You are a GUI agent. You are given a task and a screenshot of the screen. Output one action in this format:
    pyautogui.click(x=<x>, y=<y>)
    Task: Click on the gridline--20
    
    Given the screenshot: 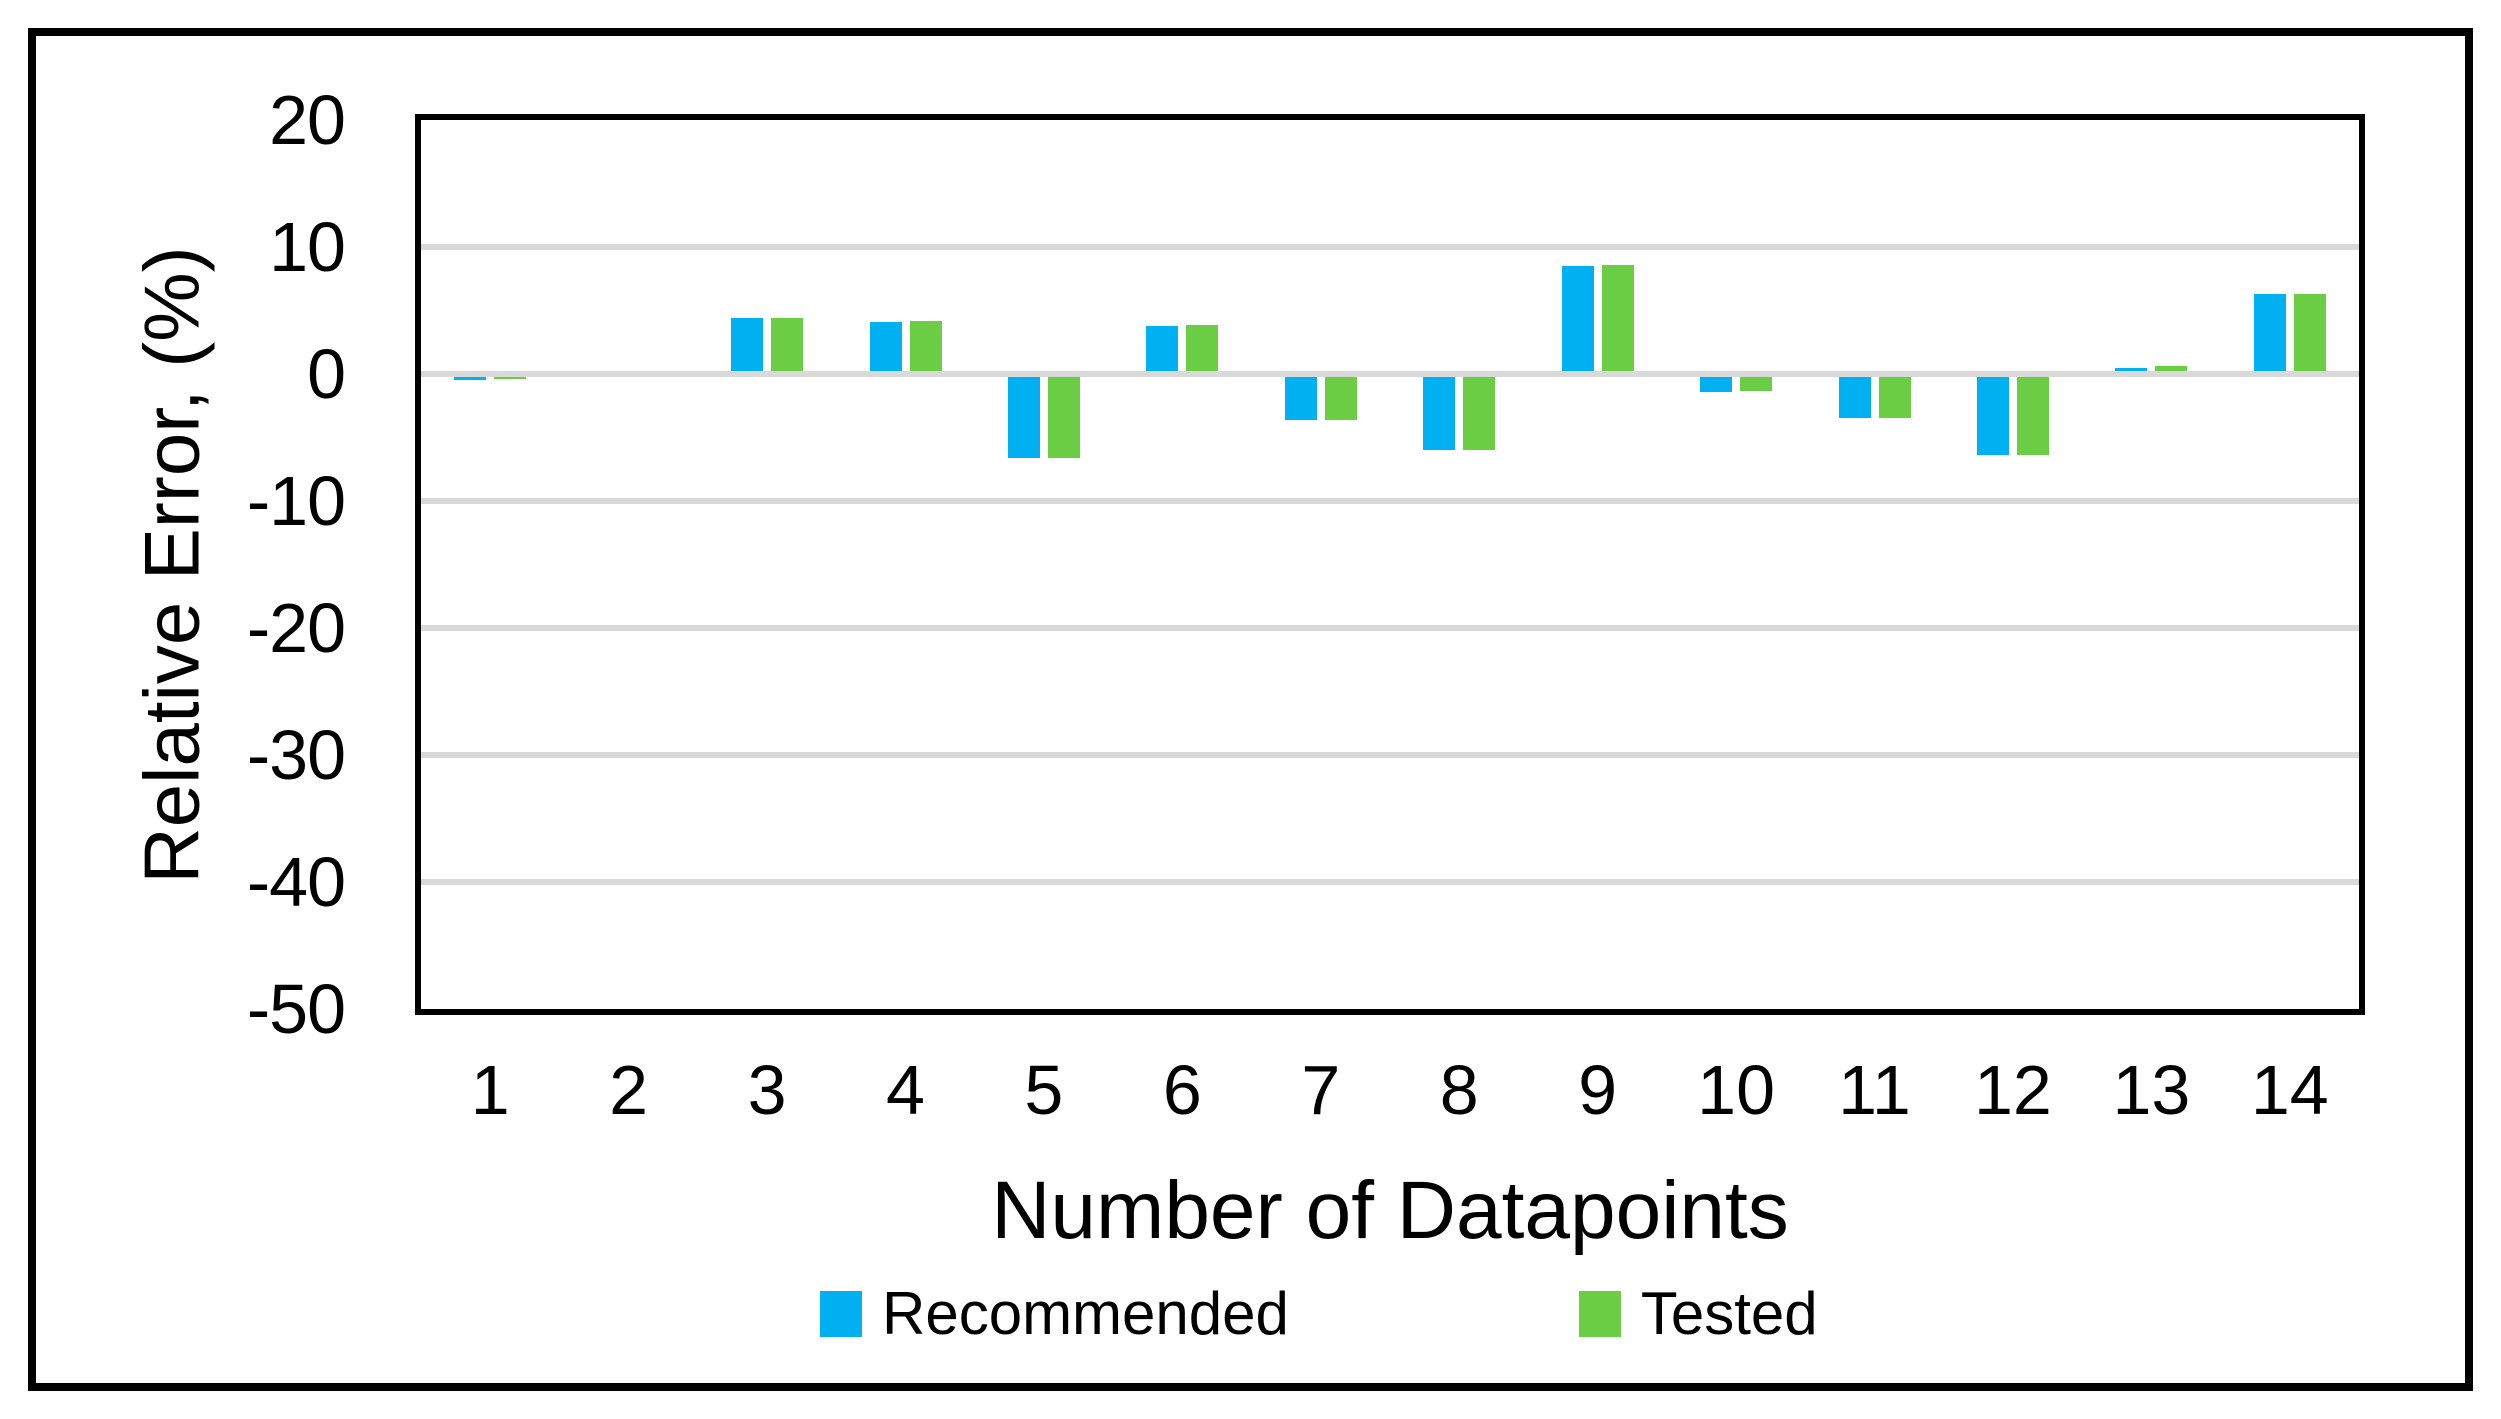 What is the action you would take?
    pyautogui.click(x=1390, y=628)
    